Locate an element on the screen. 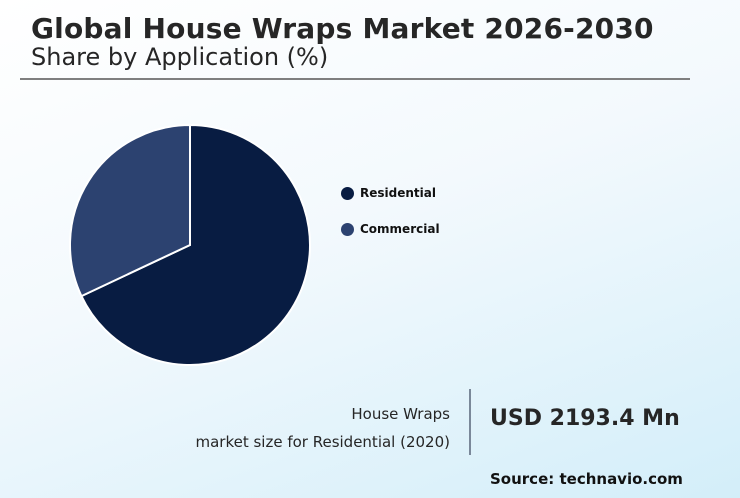 Image resolution: width=740 pixels, height=498 pixels. legend-label: Residential is located at coordinates (398, 193).